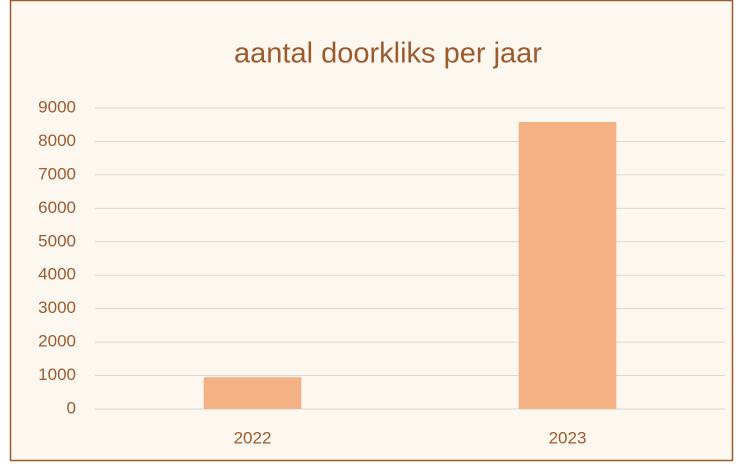  Describe the element at coordinates (388, 54) in the screenshot. I see `chart-title: aantal doorkliks per jaar` at that location.